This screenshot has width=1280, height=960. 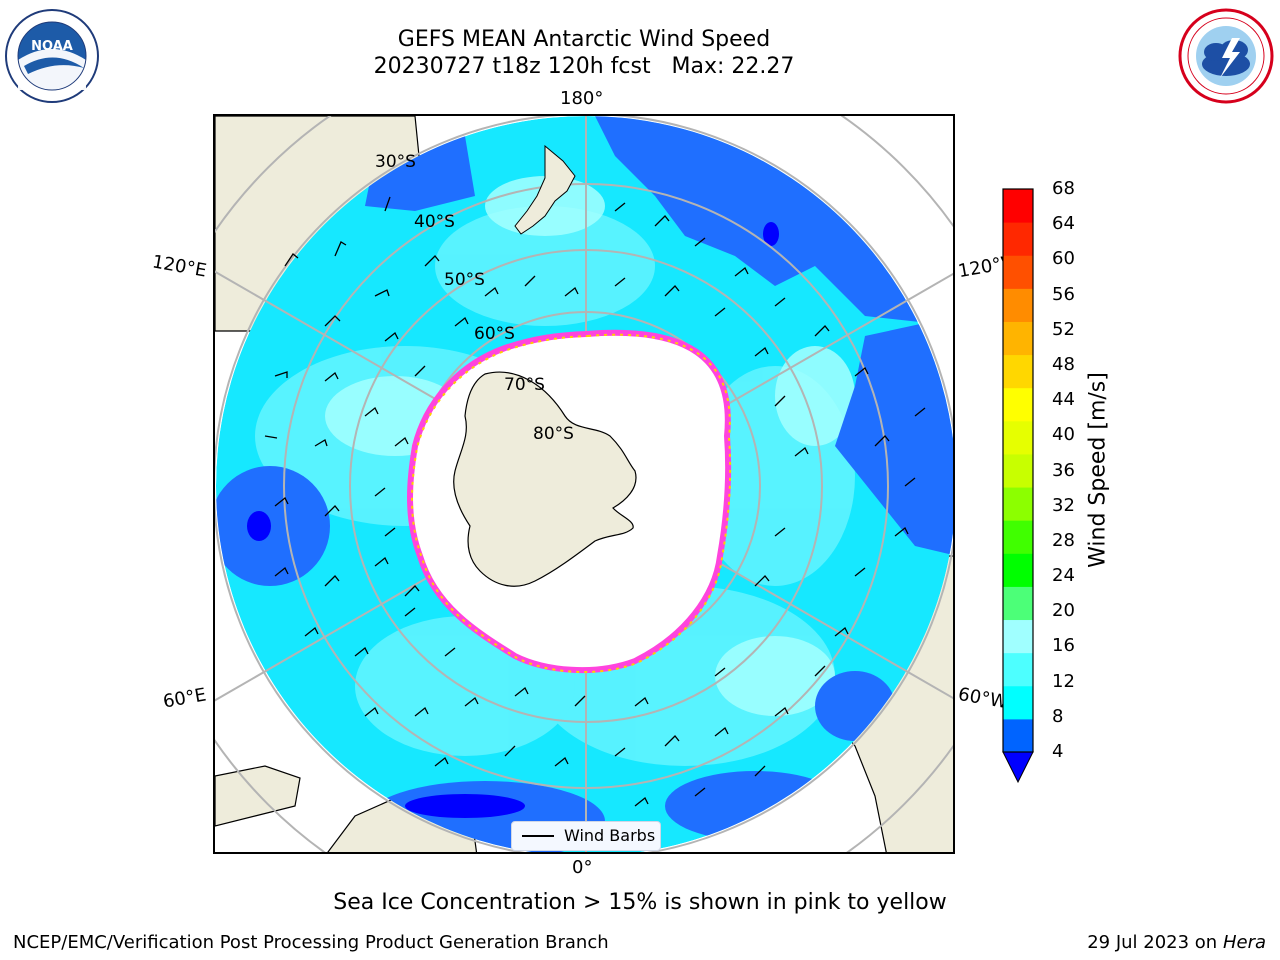 What do you see at coordinates (1155, 942) in the screenshot?
I see `footer-date-text: 29 Jul 2023 on` at bounding box center [1155, 942].